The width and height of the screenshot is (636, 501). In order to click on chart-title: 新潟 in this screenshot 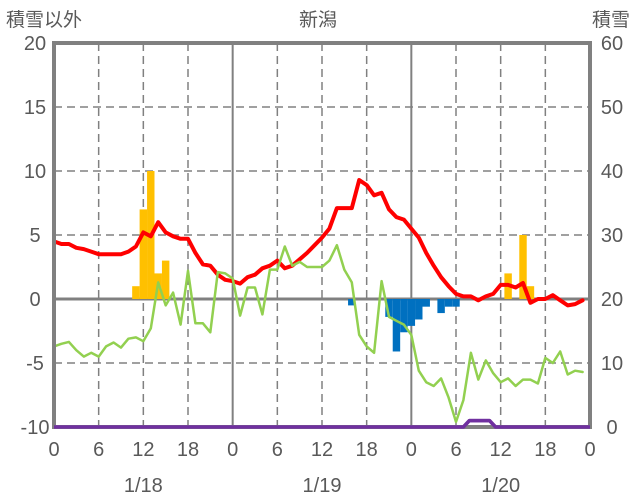, I will do `click(318, 20)`.